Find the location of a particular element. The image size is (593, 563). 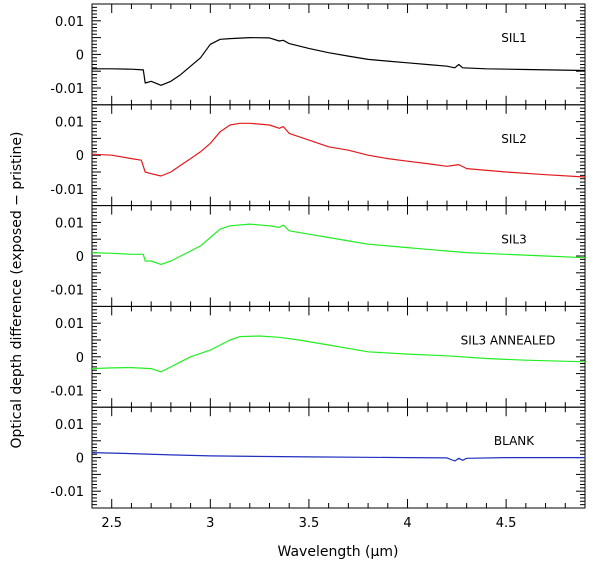

x-tick-label: 3.5 is located at coordinates (309, 523).